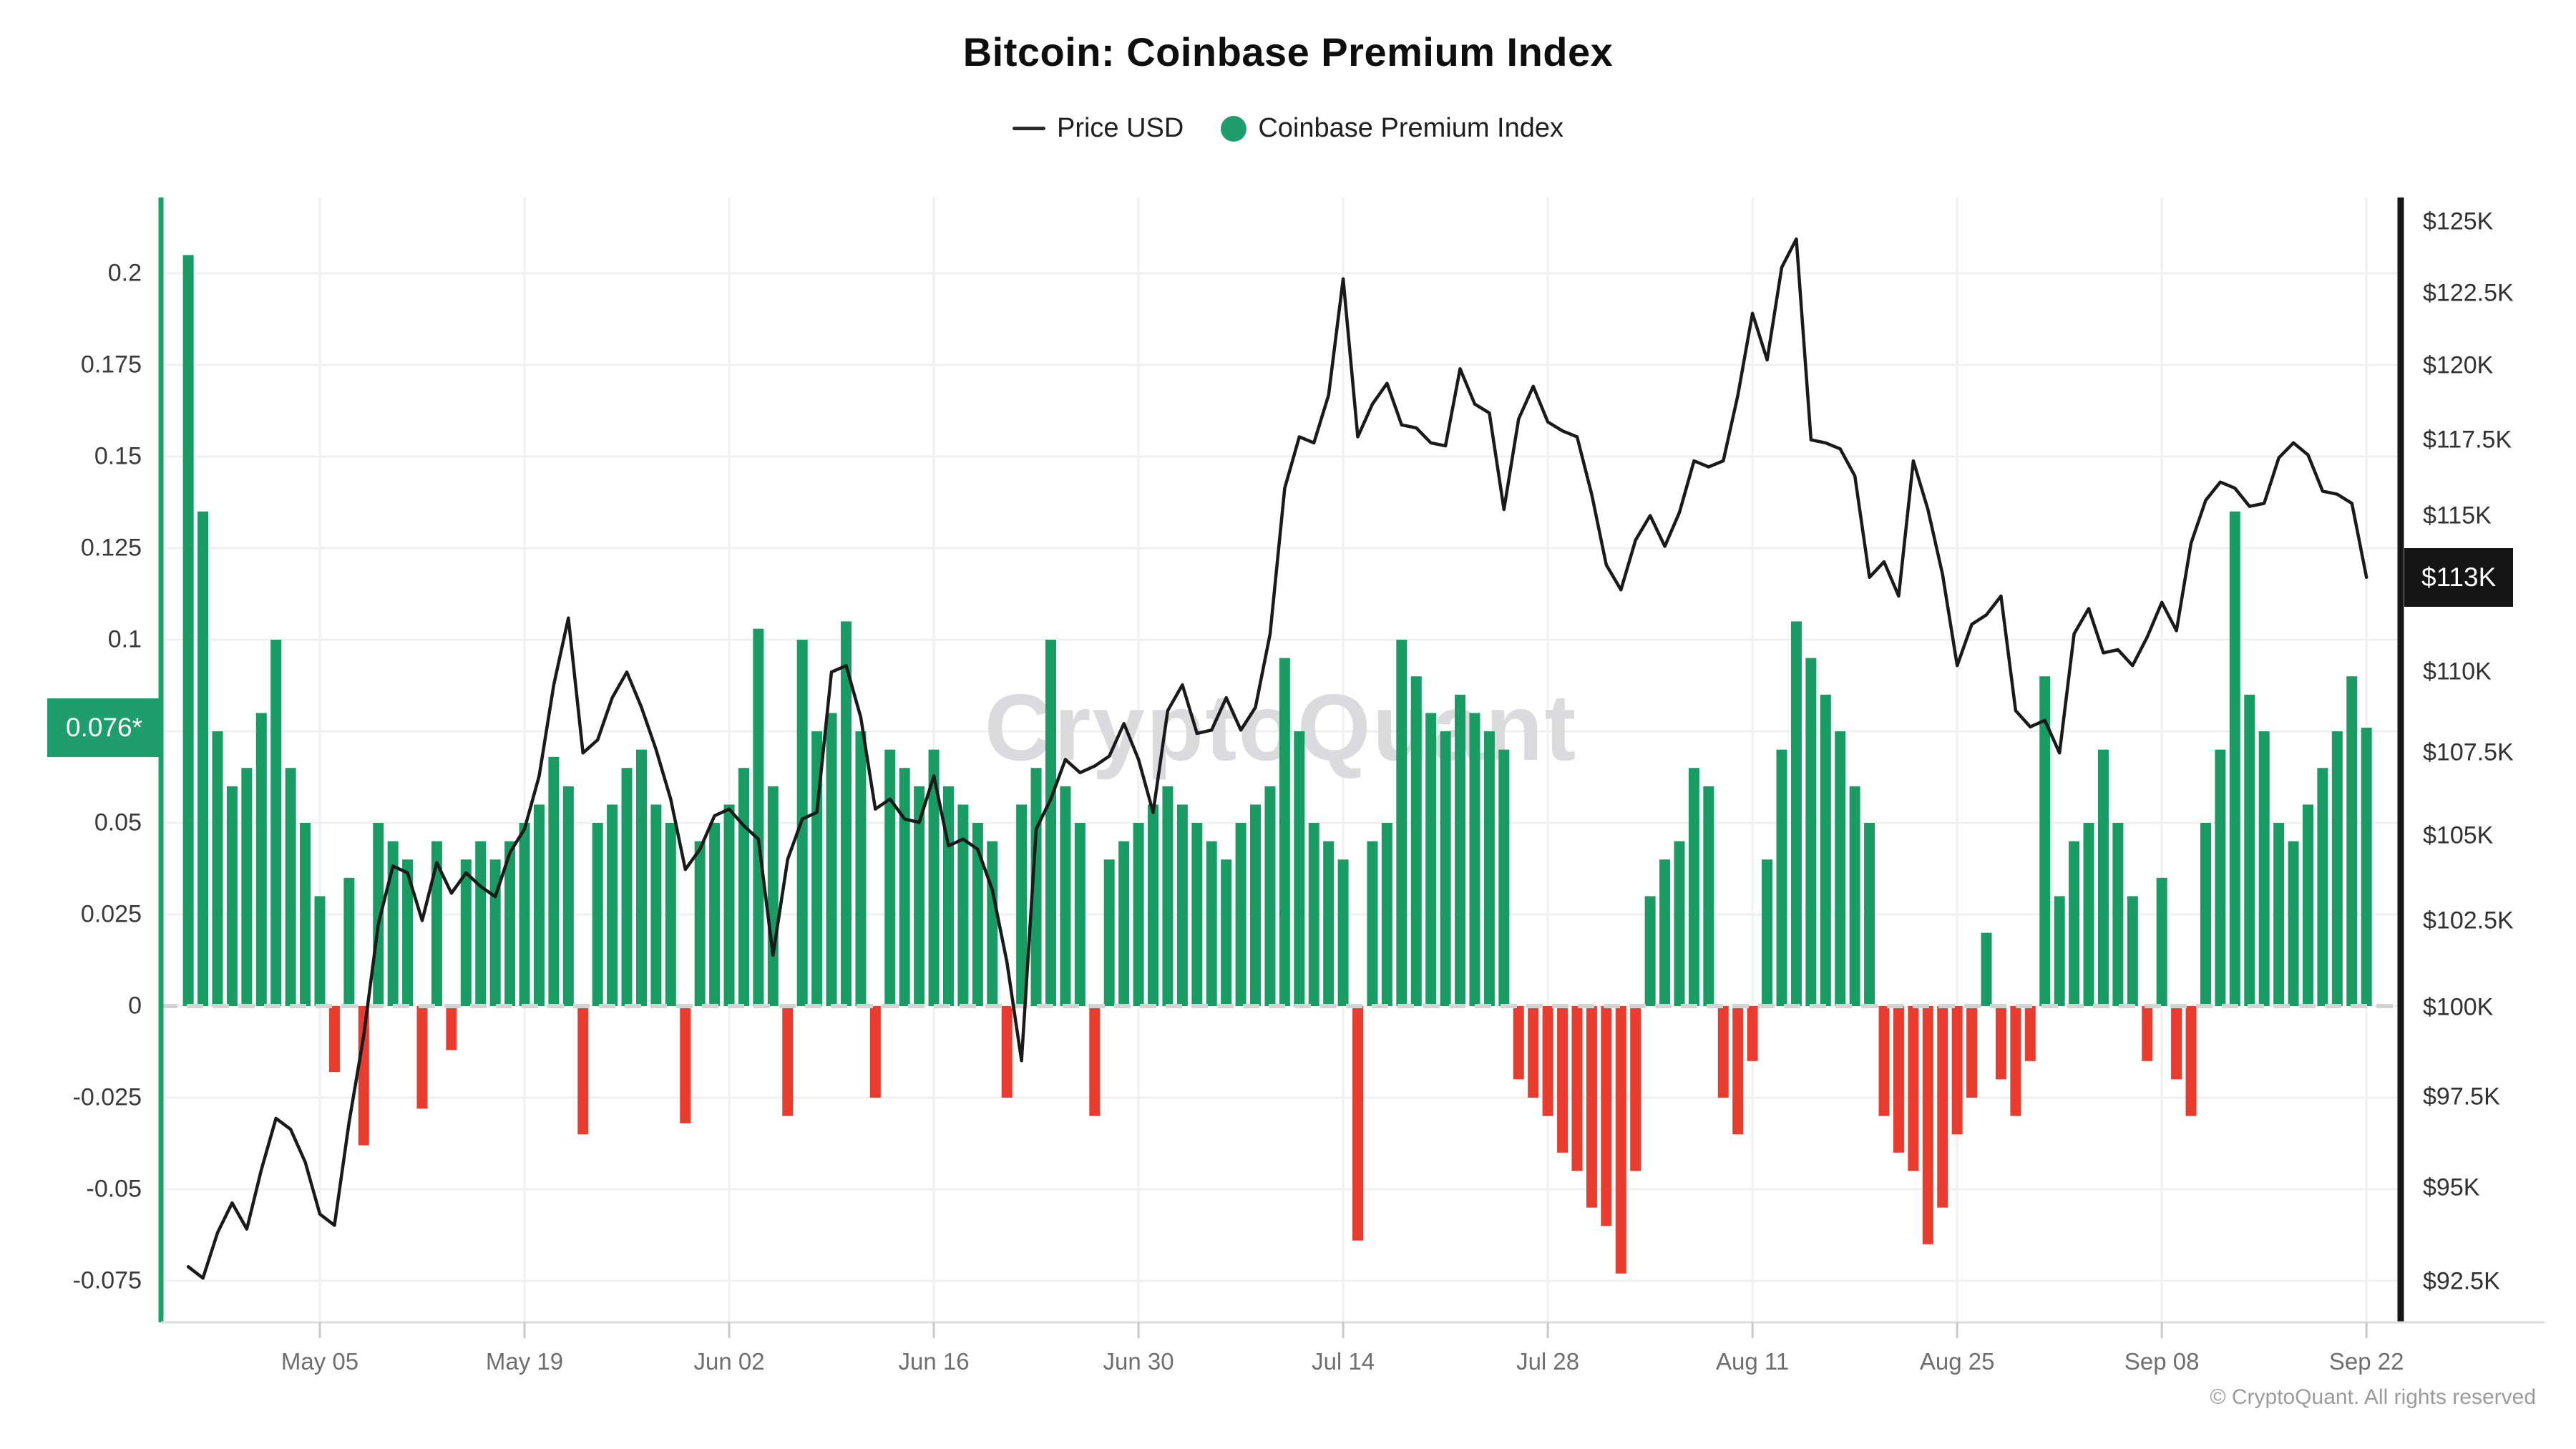  What do you see at coordinates (2468, 752) in the screenshot?
I see `right-axis-tick-label: $107.5K` at bounding box center [2468, 752].